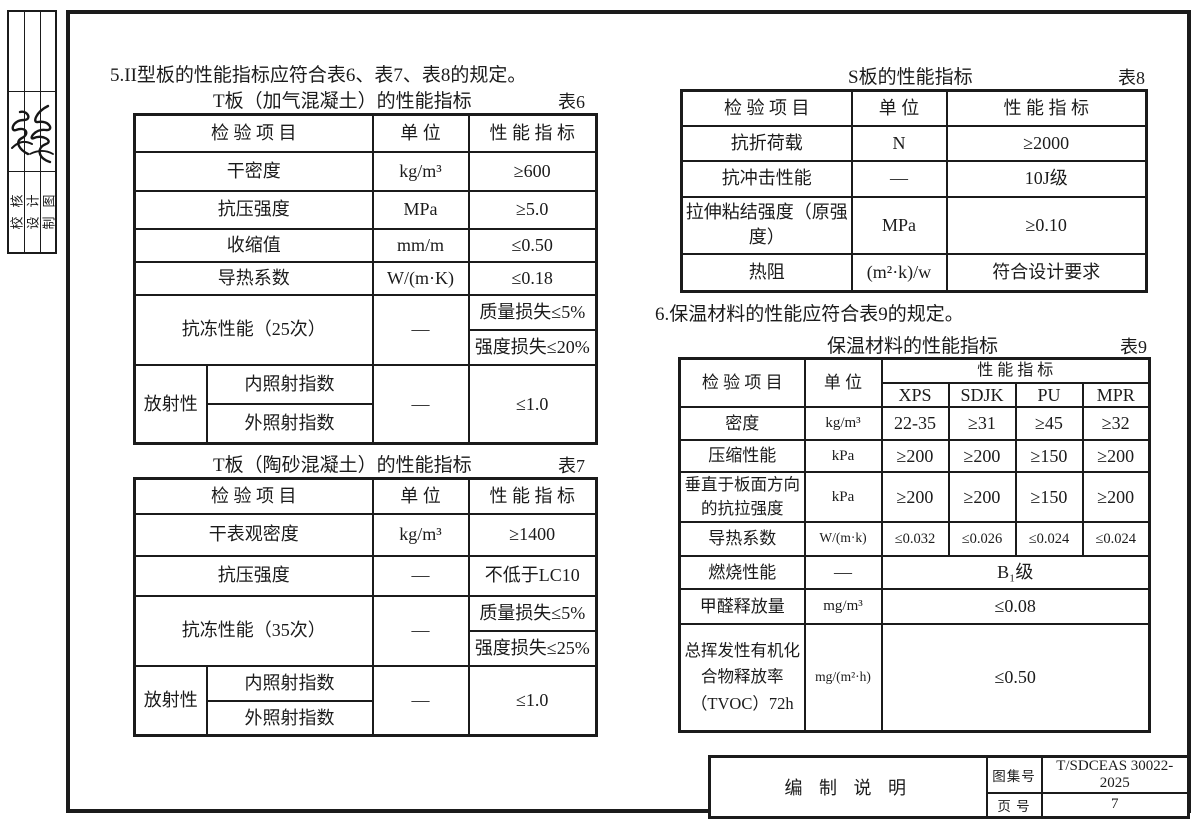 This screenshot has height=825, width=1200. Describe the element at coordinates (420, 133) in the screenshot. I see `table6-header-unit: 单 位` at that location.